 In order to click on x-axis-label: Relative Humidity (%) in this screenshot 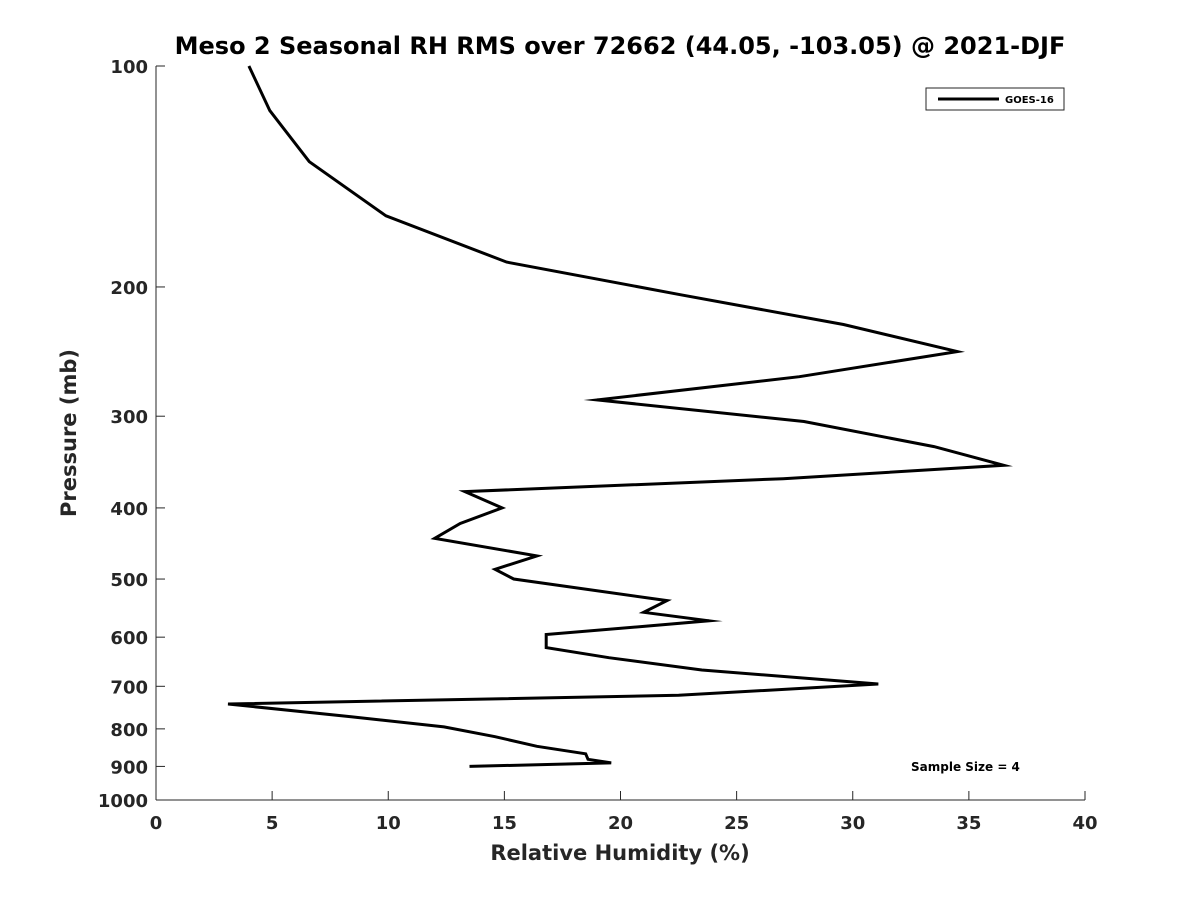, I will do `click(619, 853)`.